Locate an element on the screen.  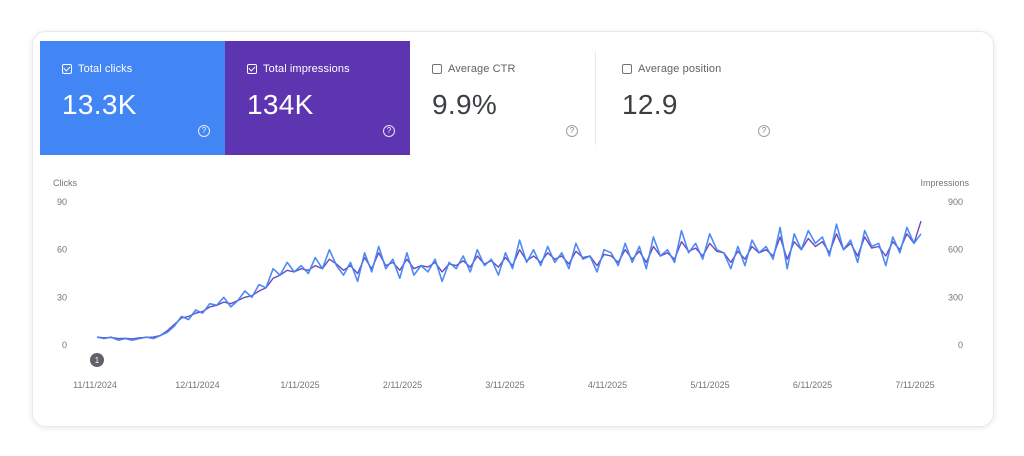
metric-total-clicks: Total clicks 13.3K ? is located at coordinates (132, 98).